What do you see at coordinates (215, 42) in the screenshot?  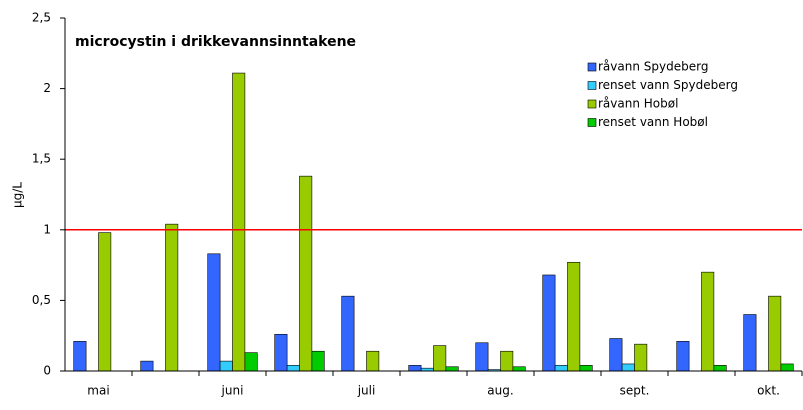 I see `chart-title: microcystin i drikkevannsinntakene` at bounding box center [215, 42].